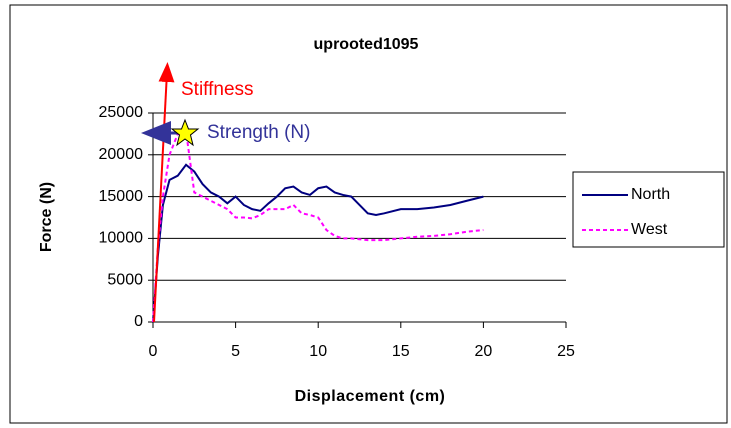 Image resolution: width=731 pixels, height=428 pixels. Describe the element at coordinates (366, 44) in the screenshot. I see `chart-title: uprooted1095` at that location.